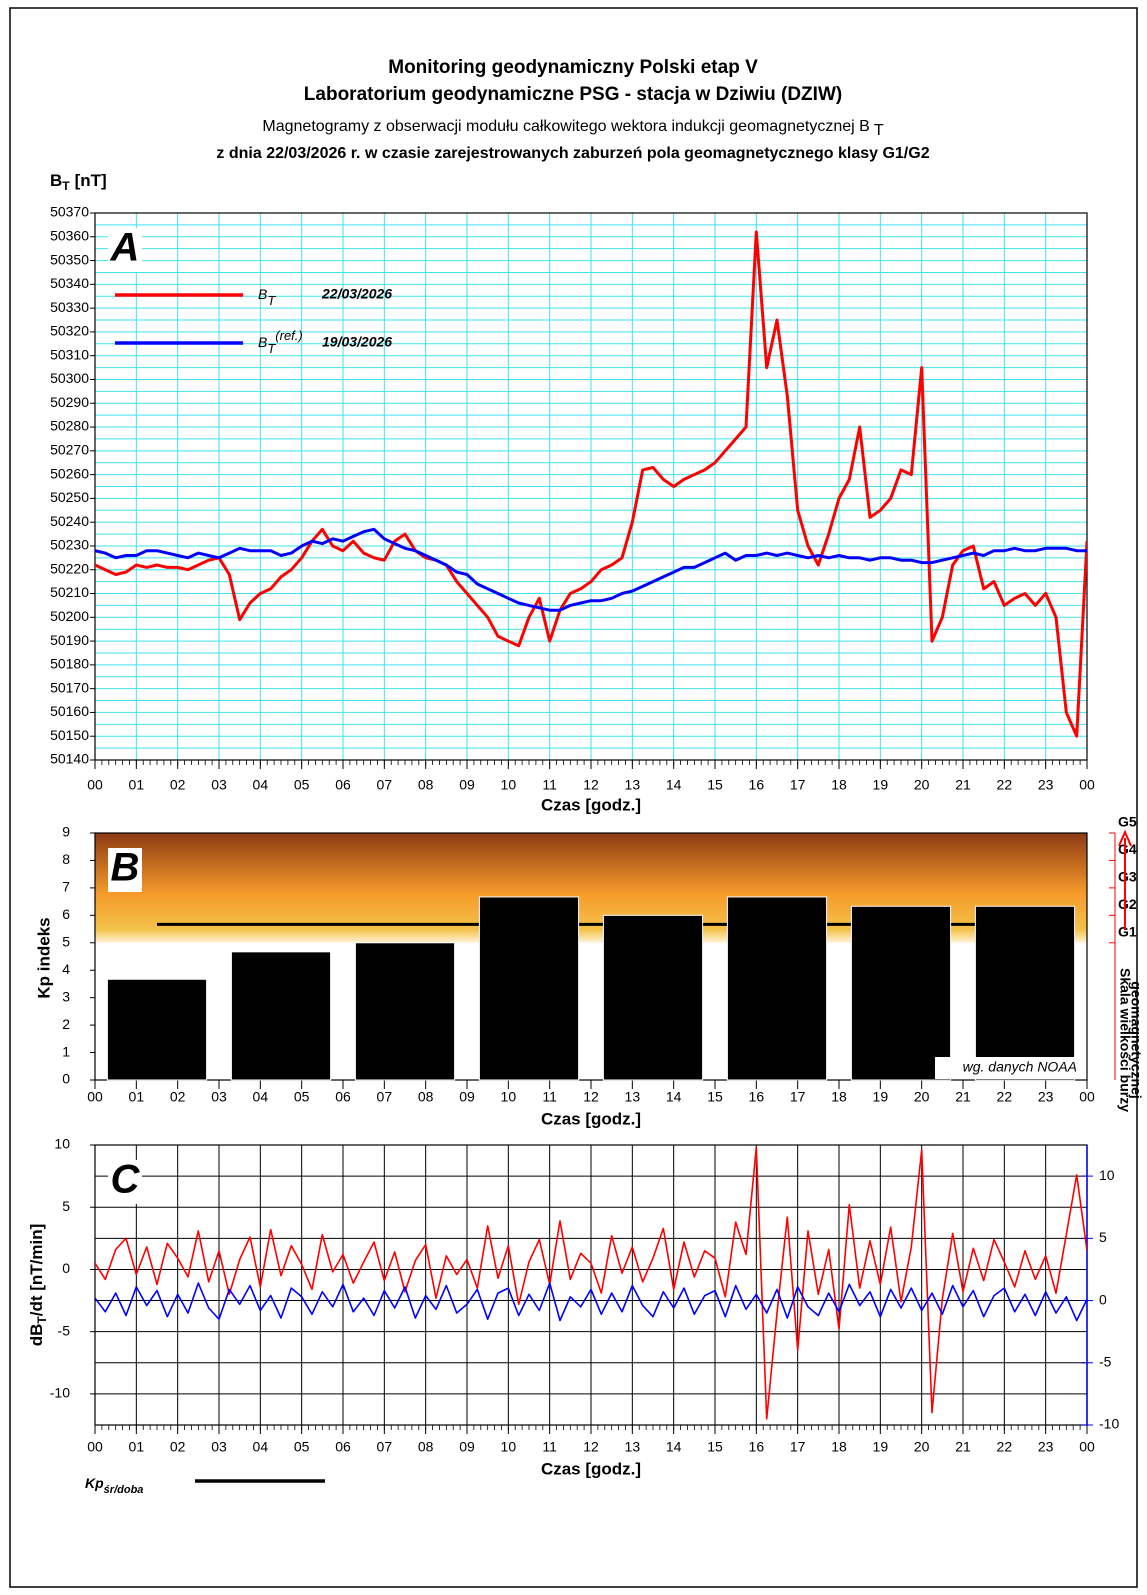  Describe the element at coordinates (91, 180) in the screenshot. I see `y-axis-title-unit: [nT]` at that location.